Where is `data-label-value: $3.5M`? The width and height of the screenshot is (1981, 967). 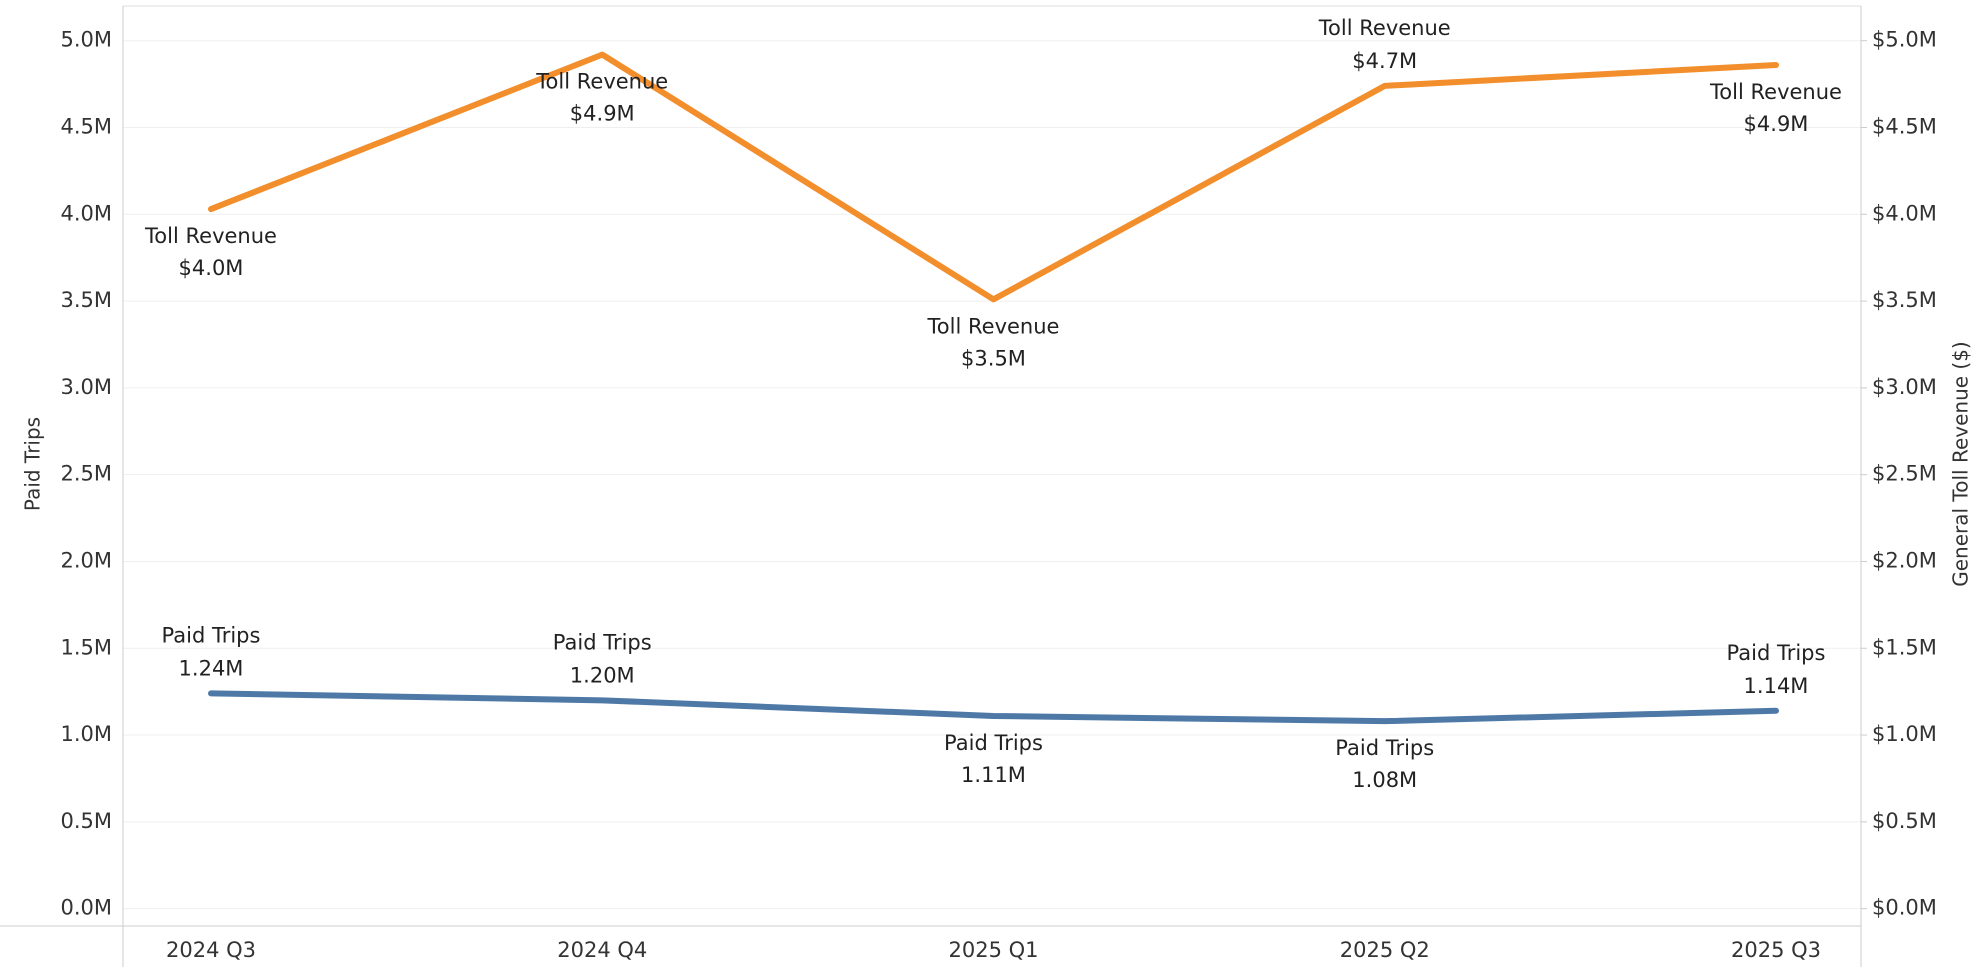
data-label-value: $3.5M is located at coordinates (993, 358).